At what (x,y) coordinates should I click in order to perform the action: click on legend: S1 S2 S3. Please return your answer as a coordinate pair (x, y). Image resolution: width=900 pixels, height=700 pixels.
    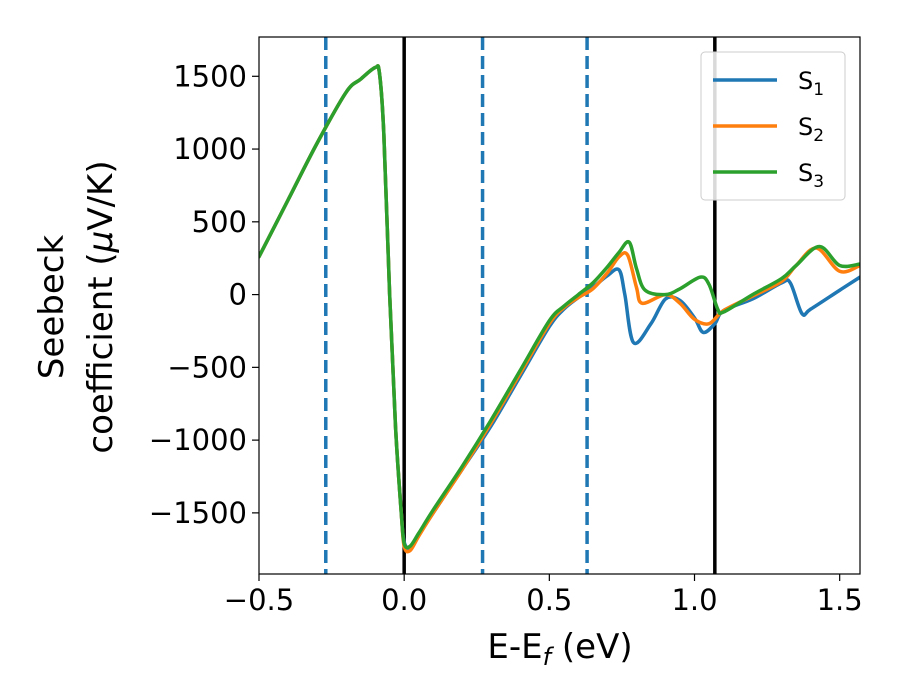
    Looking at the image, I should click on (773, 126).